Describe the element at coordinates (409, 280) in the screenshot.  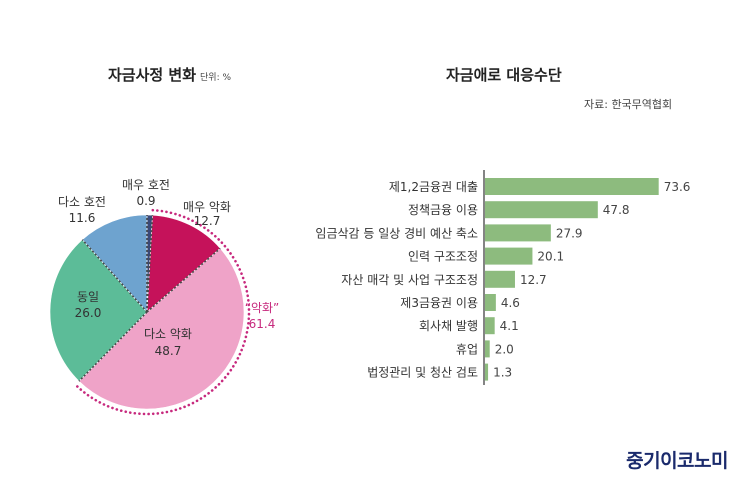
I see `bar-category-label: 자산 매각 및 사업 구조조정` at that location.